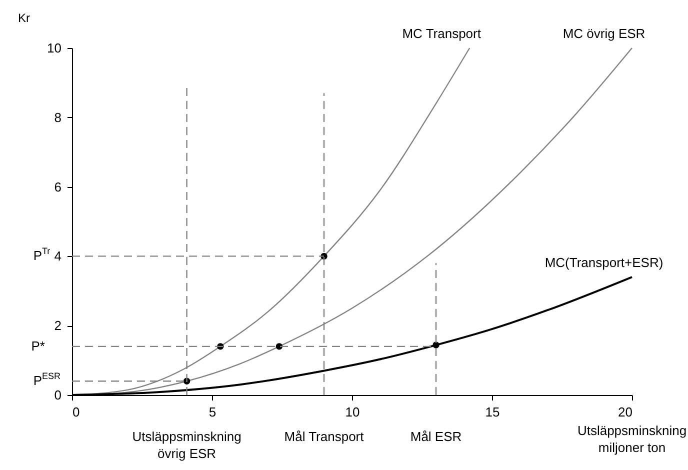 The height and width of the screenshot is (470, 688). Describe the element at coordinates (352, 412) in the screenshot. I see `x-tick-label: 10` at that location.